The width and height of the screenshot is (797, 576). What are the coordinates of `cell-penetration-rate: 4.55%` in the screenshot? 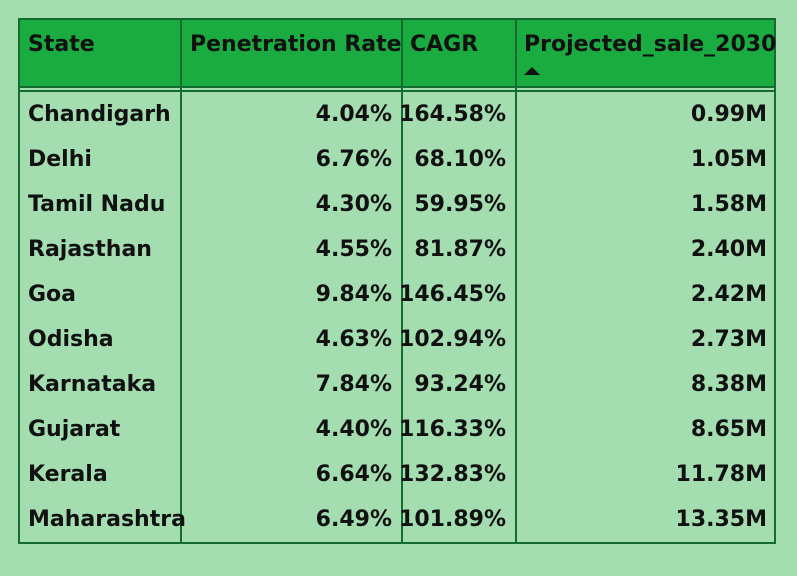 It's located at (353, 249).